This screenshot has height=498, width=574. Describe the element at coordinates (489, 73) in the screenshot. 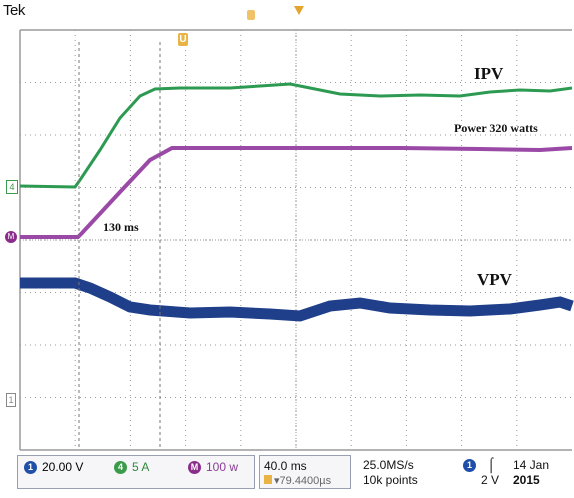

I see `ipv-label: IPV` at that location.